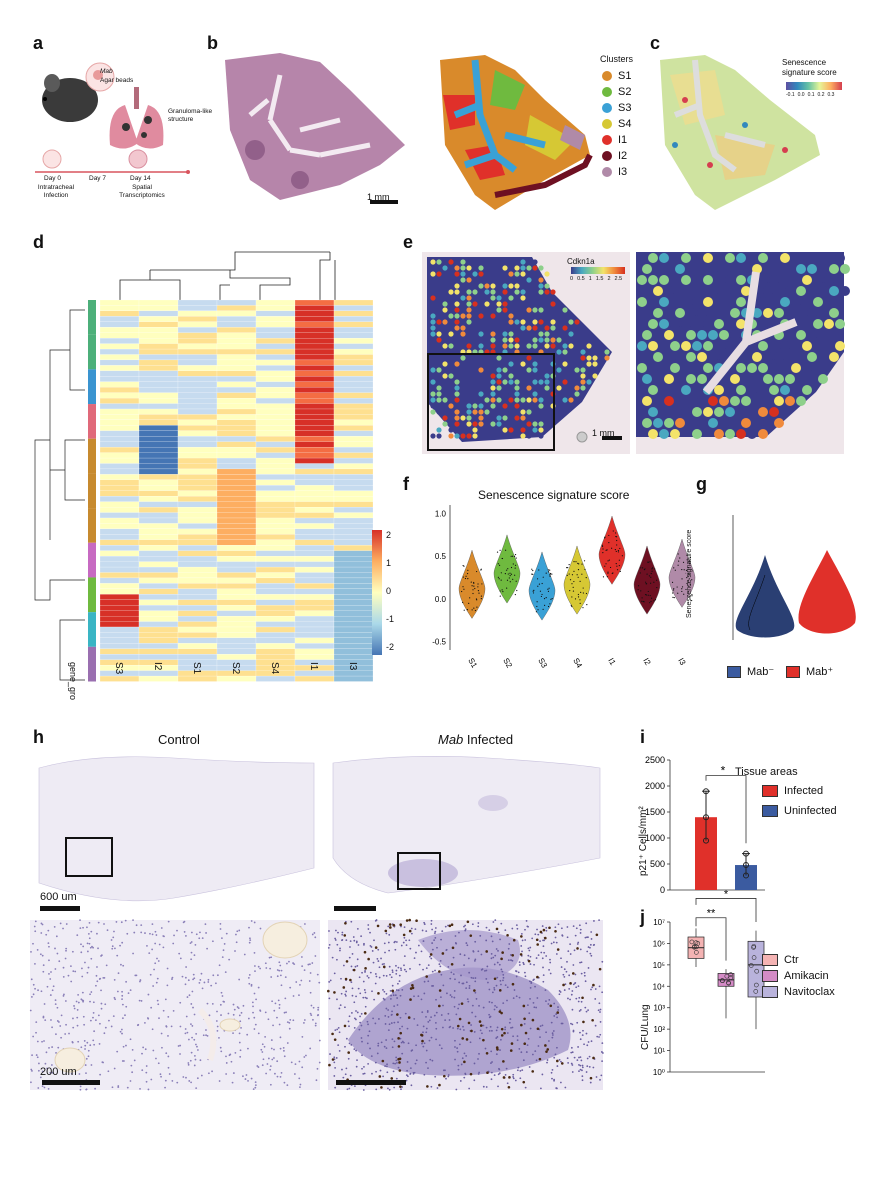 This screenshot has height=1200, width=875. What do you see at coordinates (799, 811) in the screenshot?
I see `bar-legend-uninfected: Uninfected` at bounding box center [799, 811].